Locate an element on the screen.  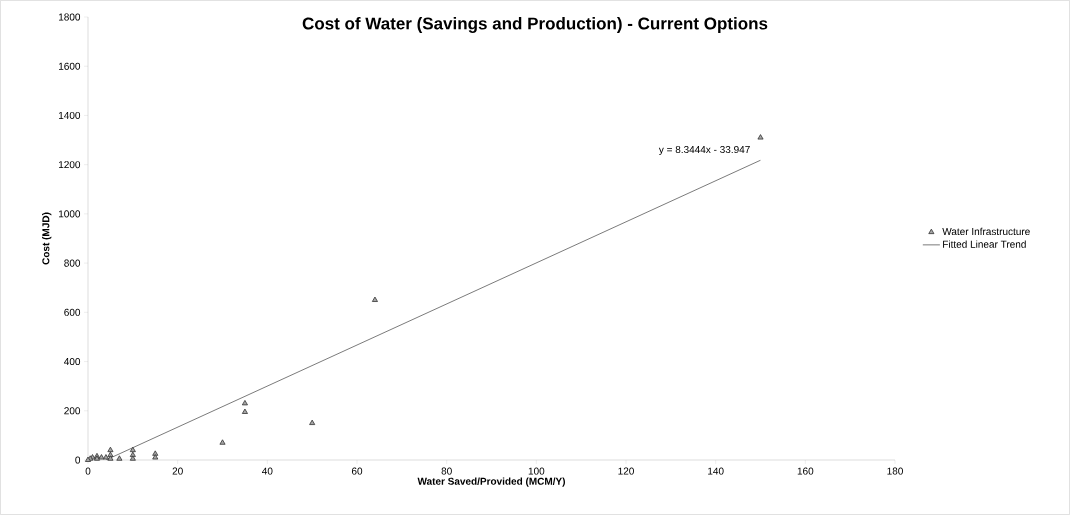
x-tick-label: 60 is located at coordinates (357, 471).